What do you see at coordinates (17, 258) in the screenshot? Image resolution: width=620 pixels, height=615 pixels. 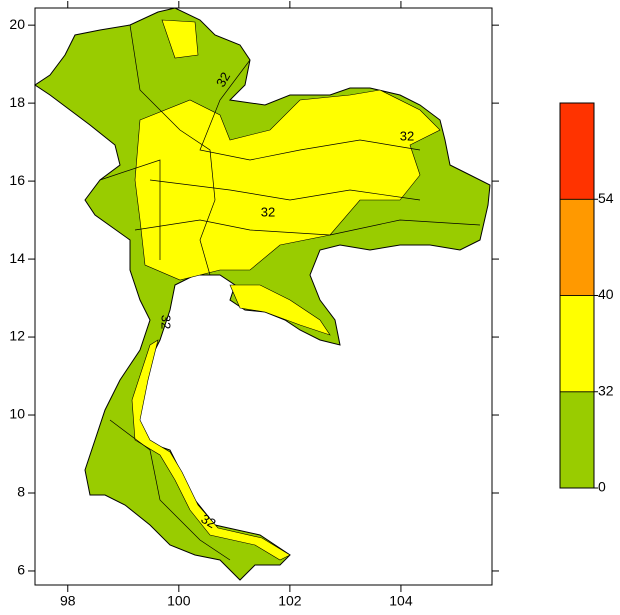 I see `y-tick-label: 14` at bounding box center [17, 258].